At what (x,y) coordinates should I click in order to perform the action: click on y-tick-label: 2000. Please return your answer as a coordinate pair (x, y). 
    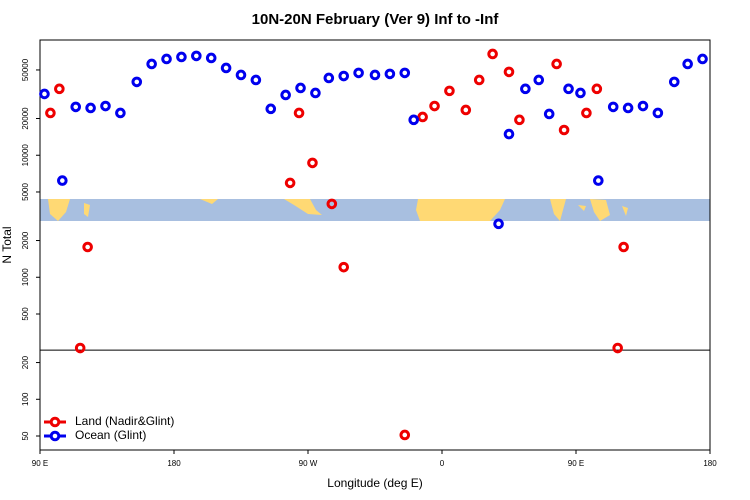
    Looking at the image, I should click on (25, 240).